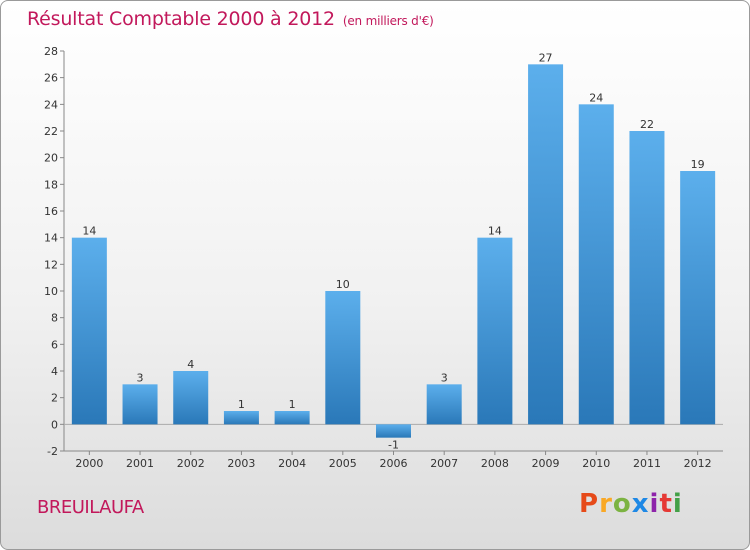 The height and width of the screenshot is (550, 750). What do you see at coordinates (546, 463) in the screenshot?
I see `x-tick-label: 2009` at bounding box center [546, 463].